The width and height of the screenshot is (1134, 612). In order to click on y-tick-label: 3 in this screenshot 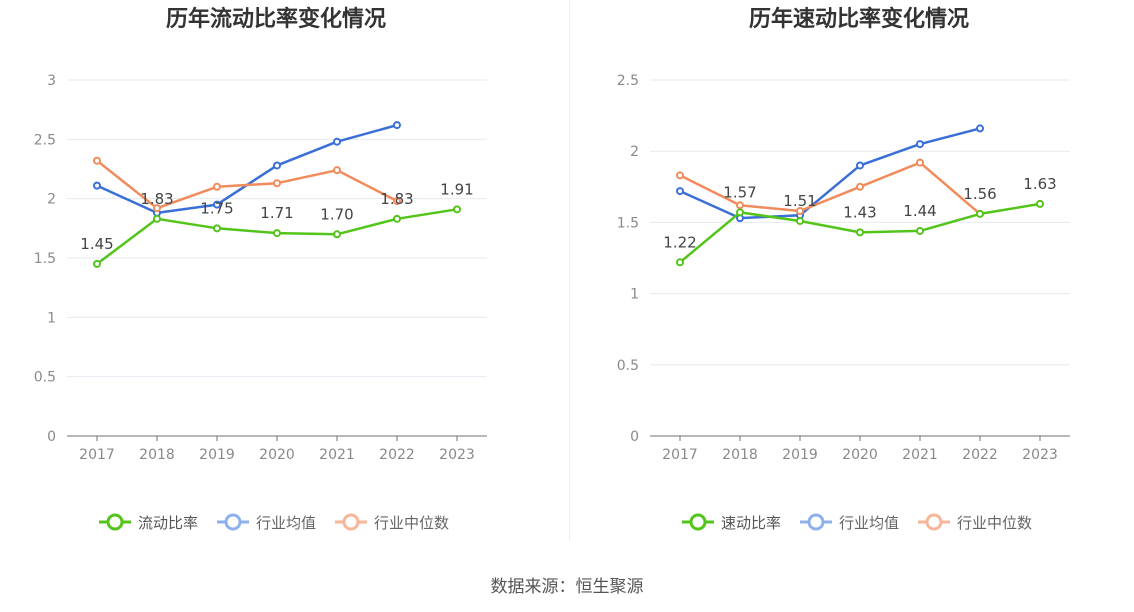, I will do `click(51, 81)`.